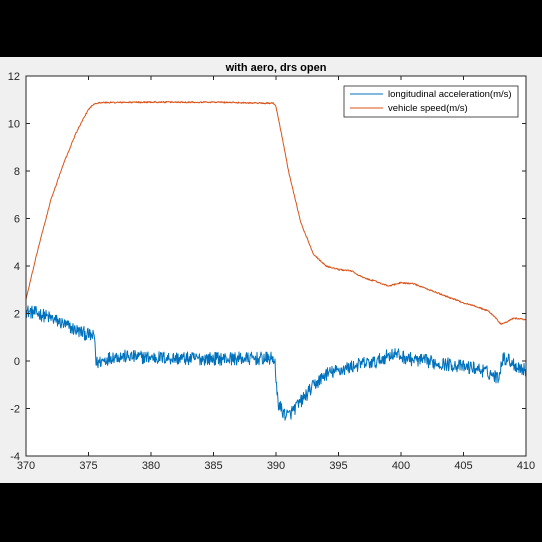 The height and width of the screenshot is (542, 542). What do you see at coordinates (276, 466) in the screenshot?
I see `x-tick-label: 390` at bounding box center [276, 466].